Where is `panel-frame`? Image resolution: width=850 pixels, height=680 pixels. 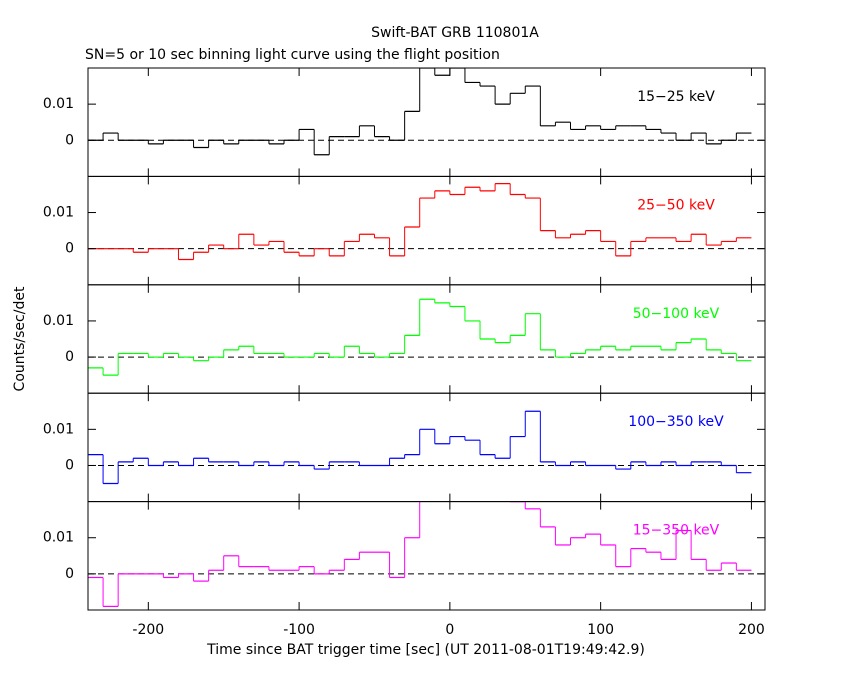
panel-frame is located at coordinates (426, 556).